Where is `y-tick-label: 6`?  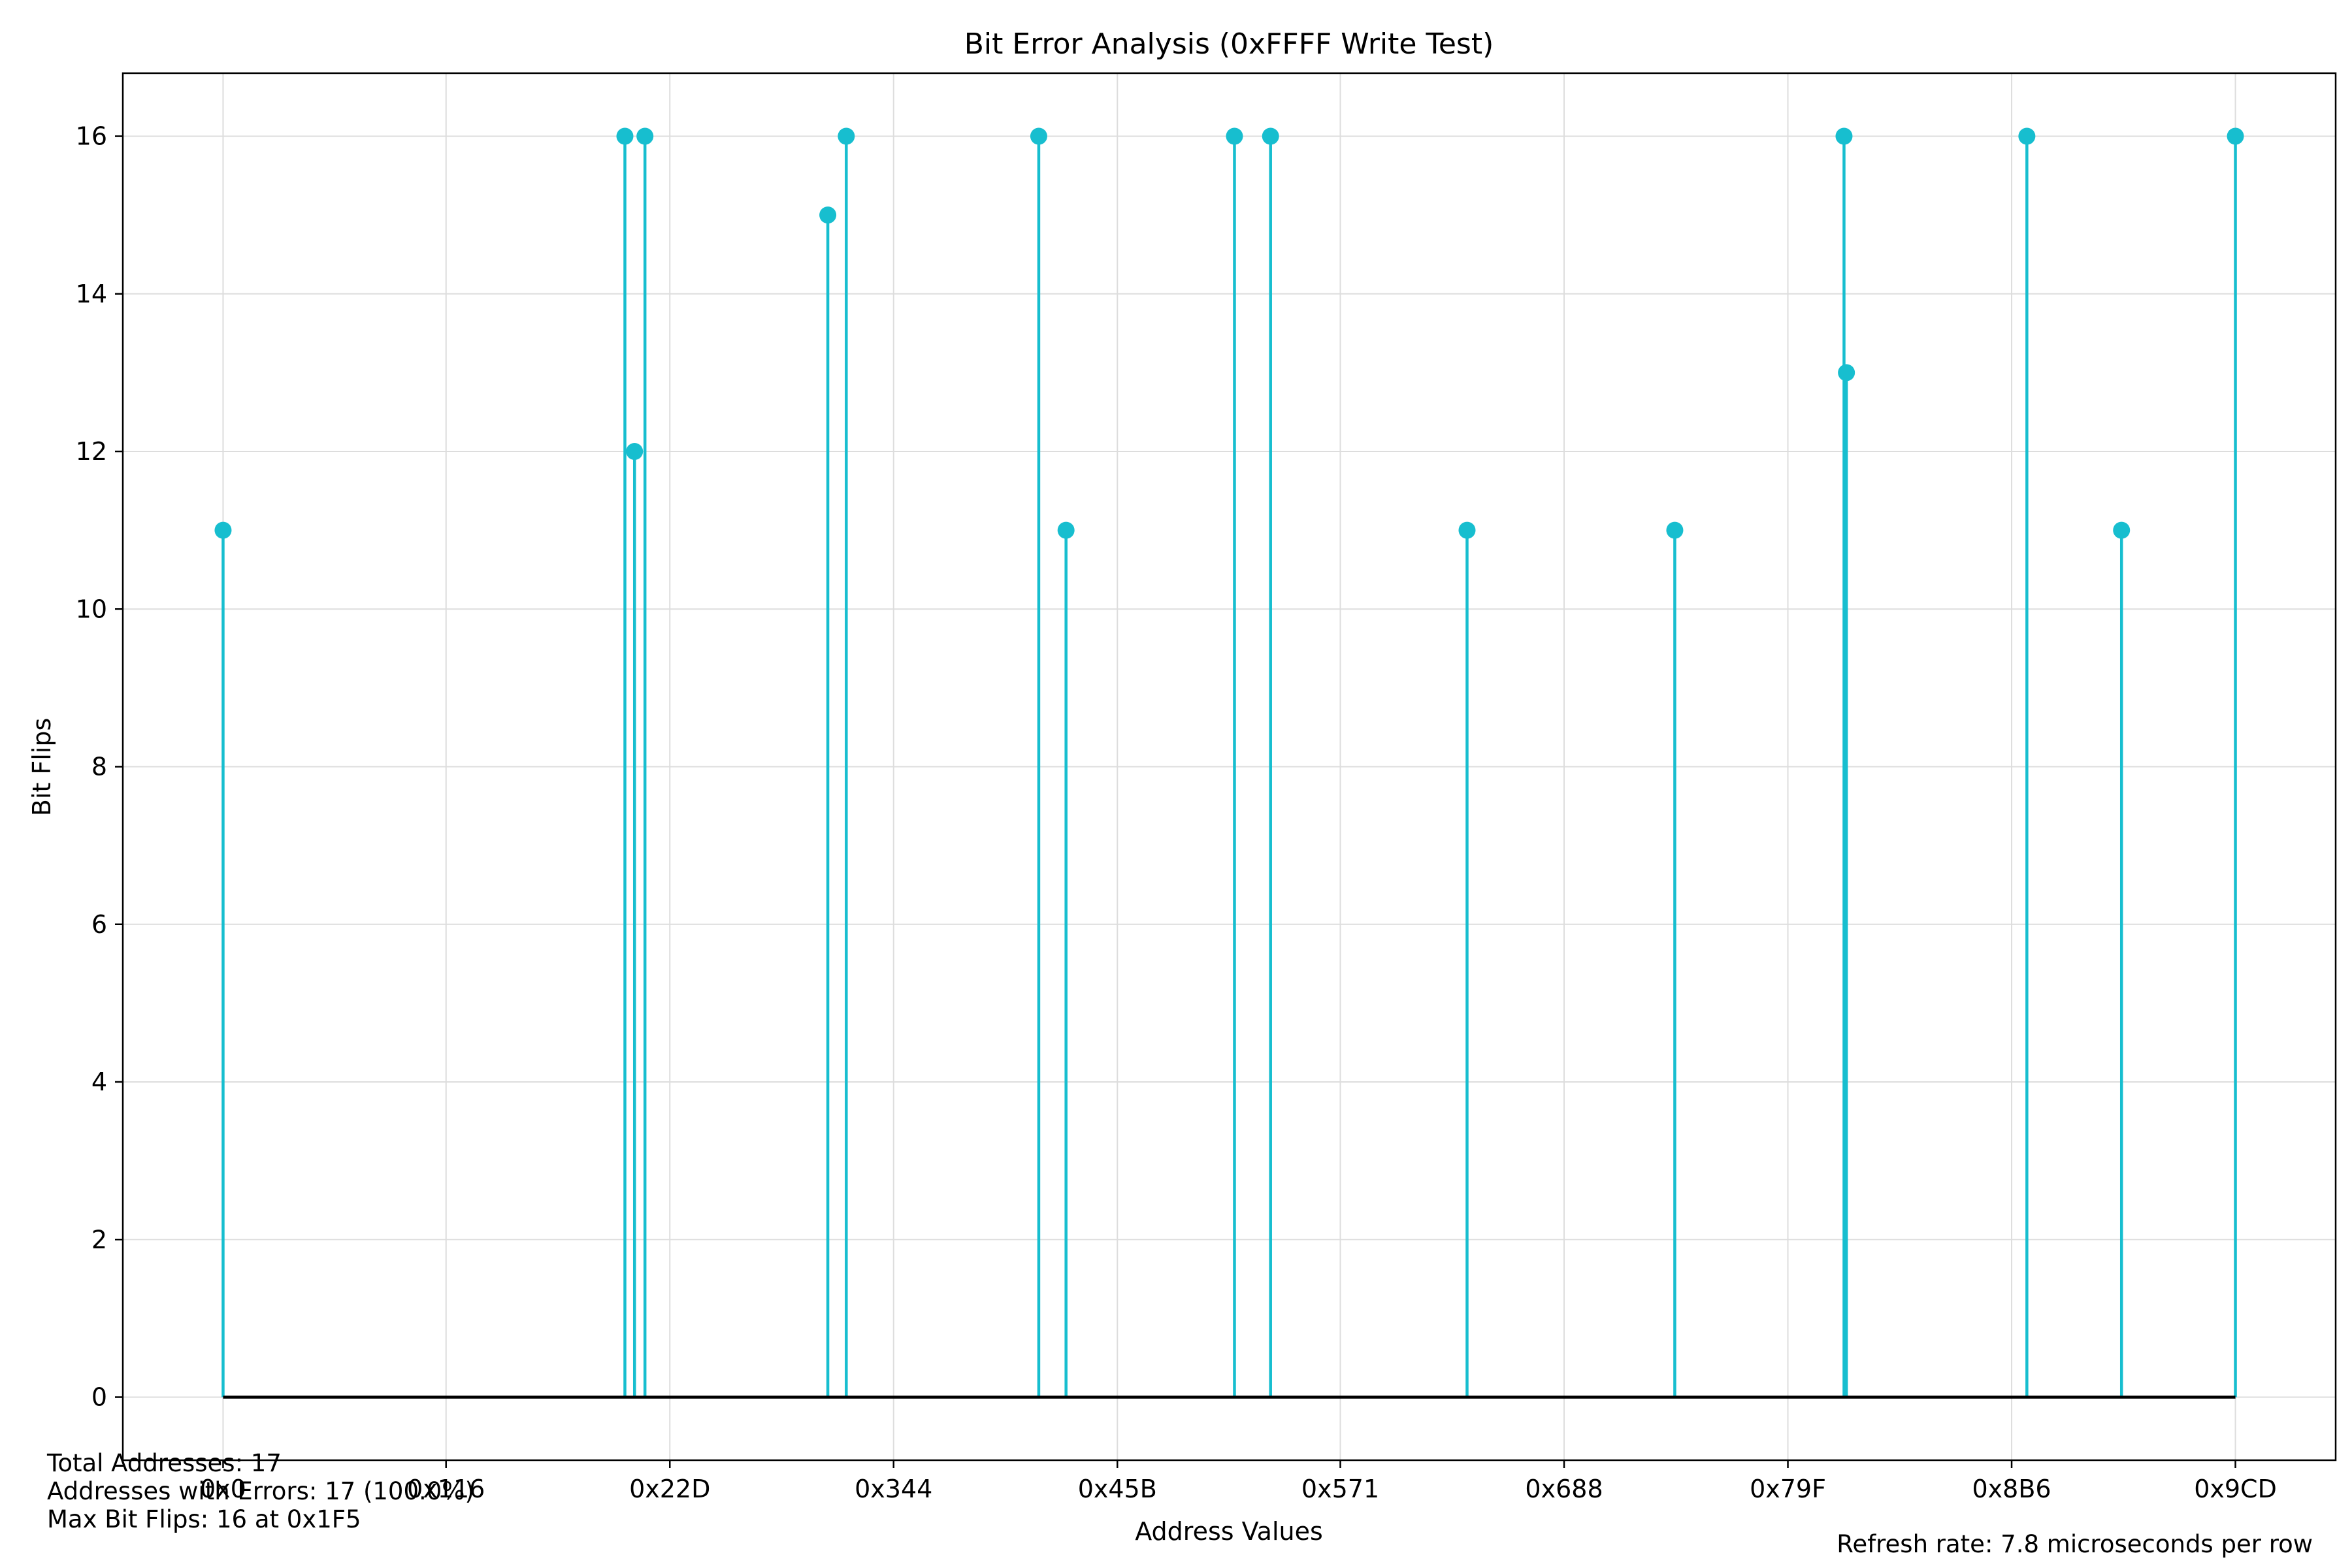
y-tick-label: 6 is located at coordinates (99, 924).